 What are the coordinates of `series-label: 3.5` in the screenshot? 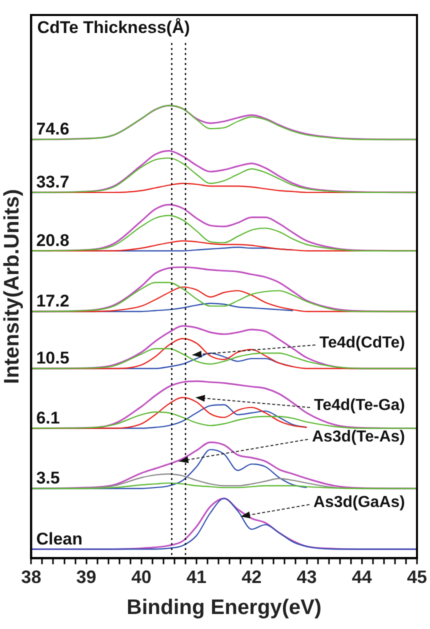 It's located at (48, 478).